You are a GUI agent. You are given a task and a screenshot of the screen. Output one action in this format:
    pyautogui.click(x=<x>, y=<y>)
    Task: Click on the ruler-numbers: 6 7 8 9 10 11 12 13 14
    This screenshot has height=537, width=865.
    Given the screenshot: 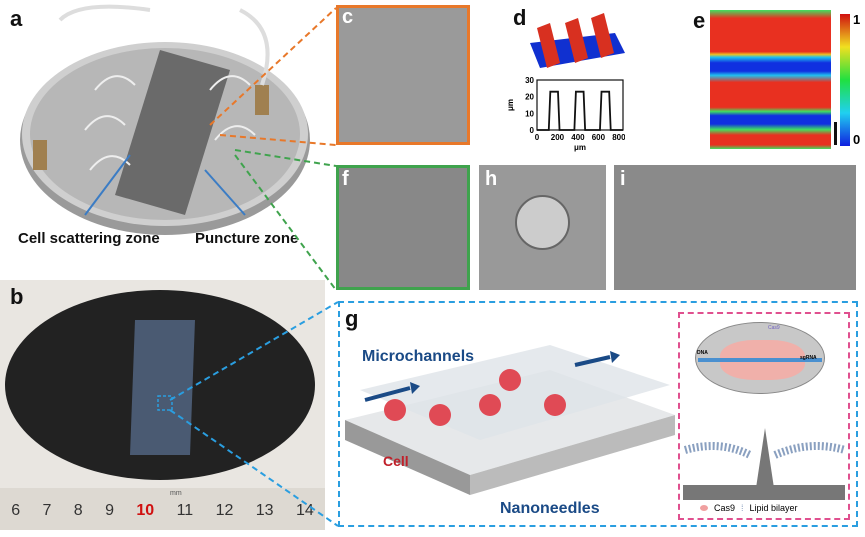 What is the action you would take?
    pyautogui.click(x=162, y=511)
    